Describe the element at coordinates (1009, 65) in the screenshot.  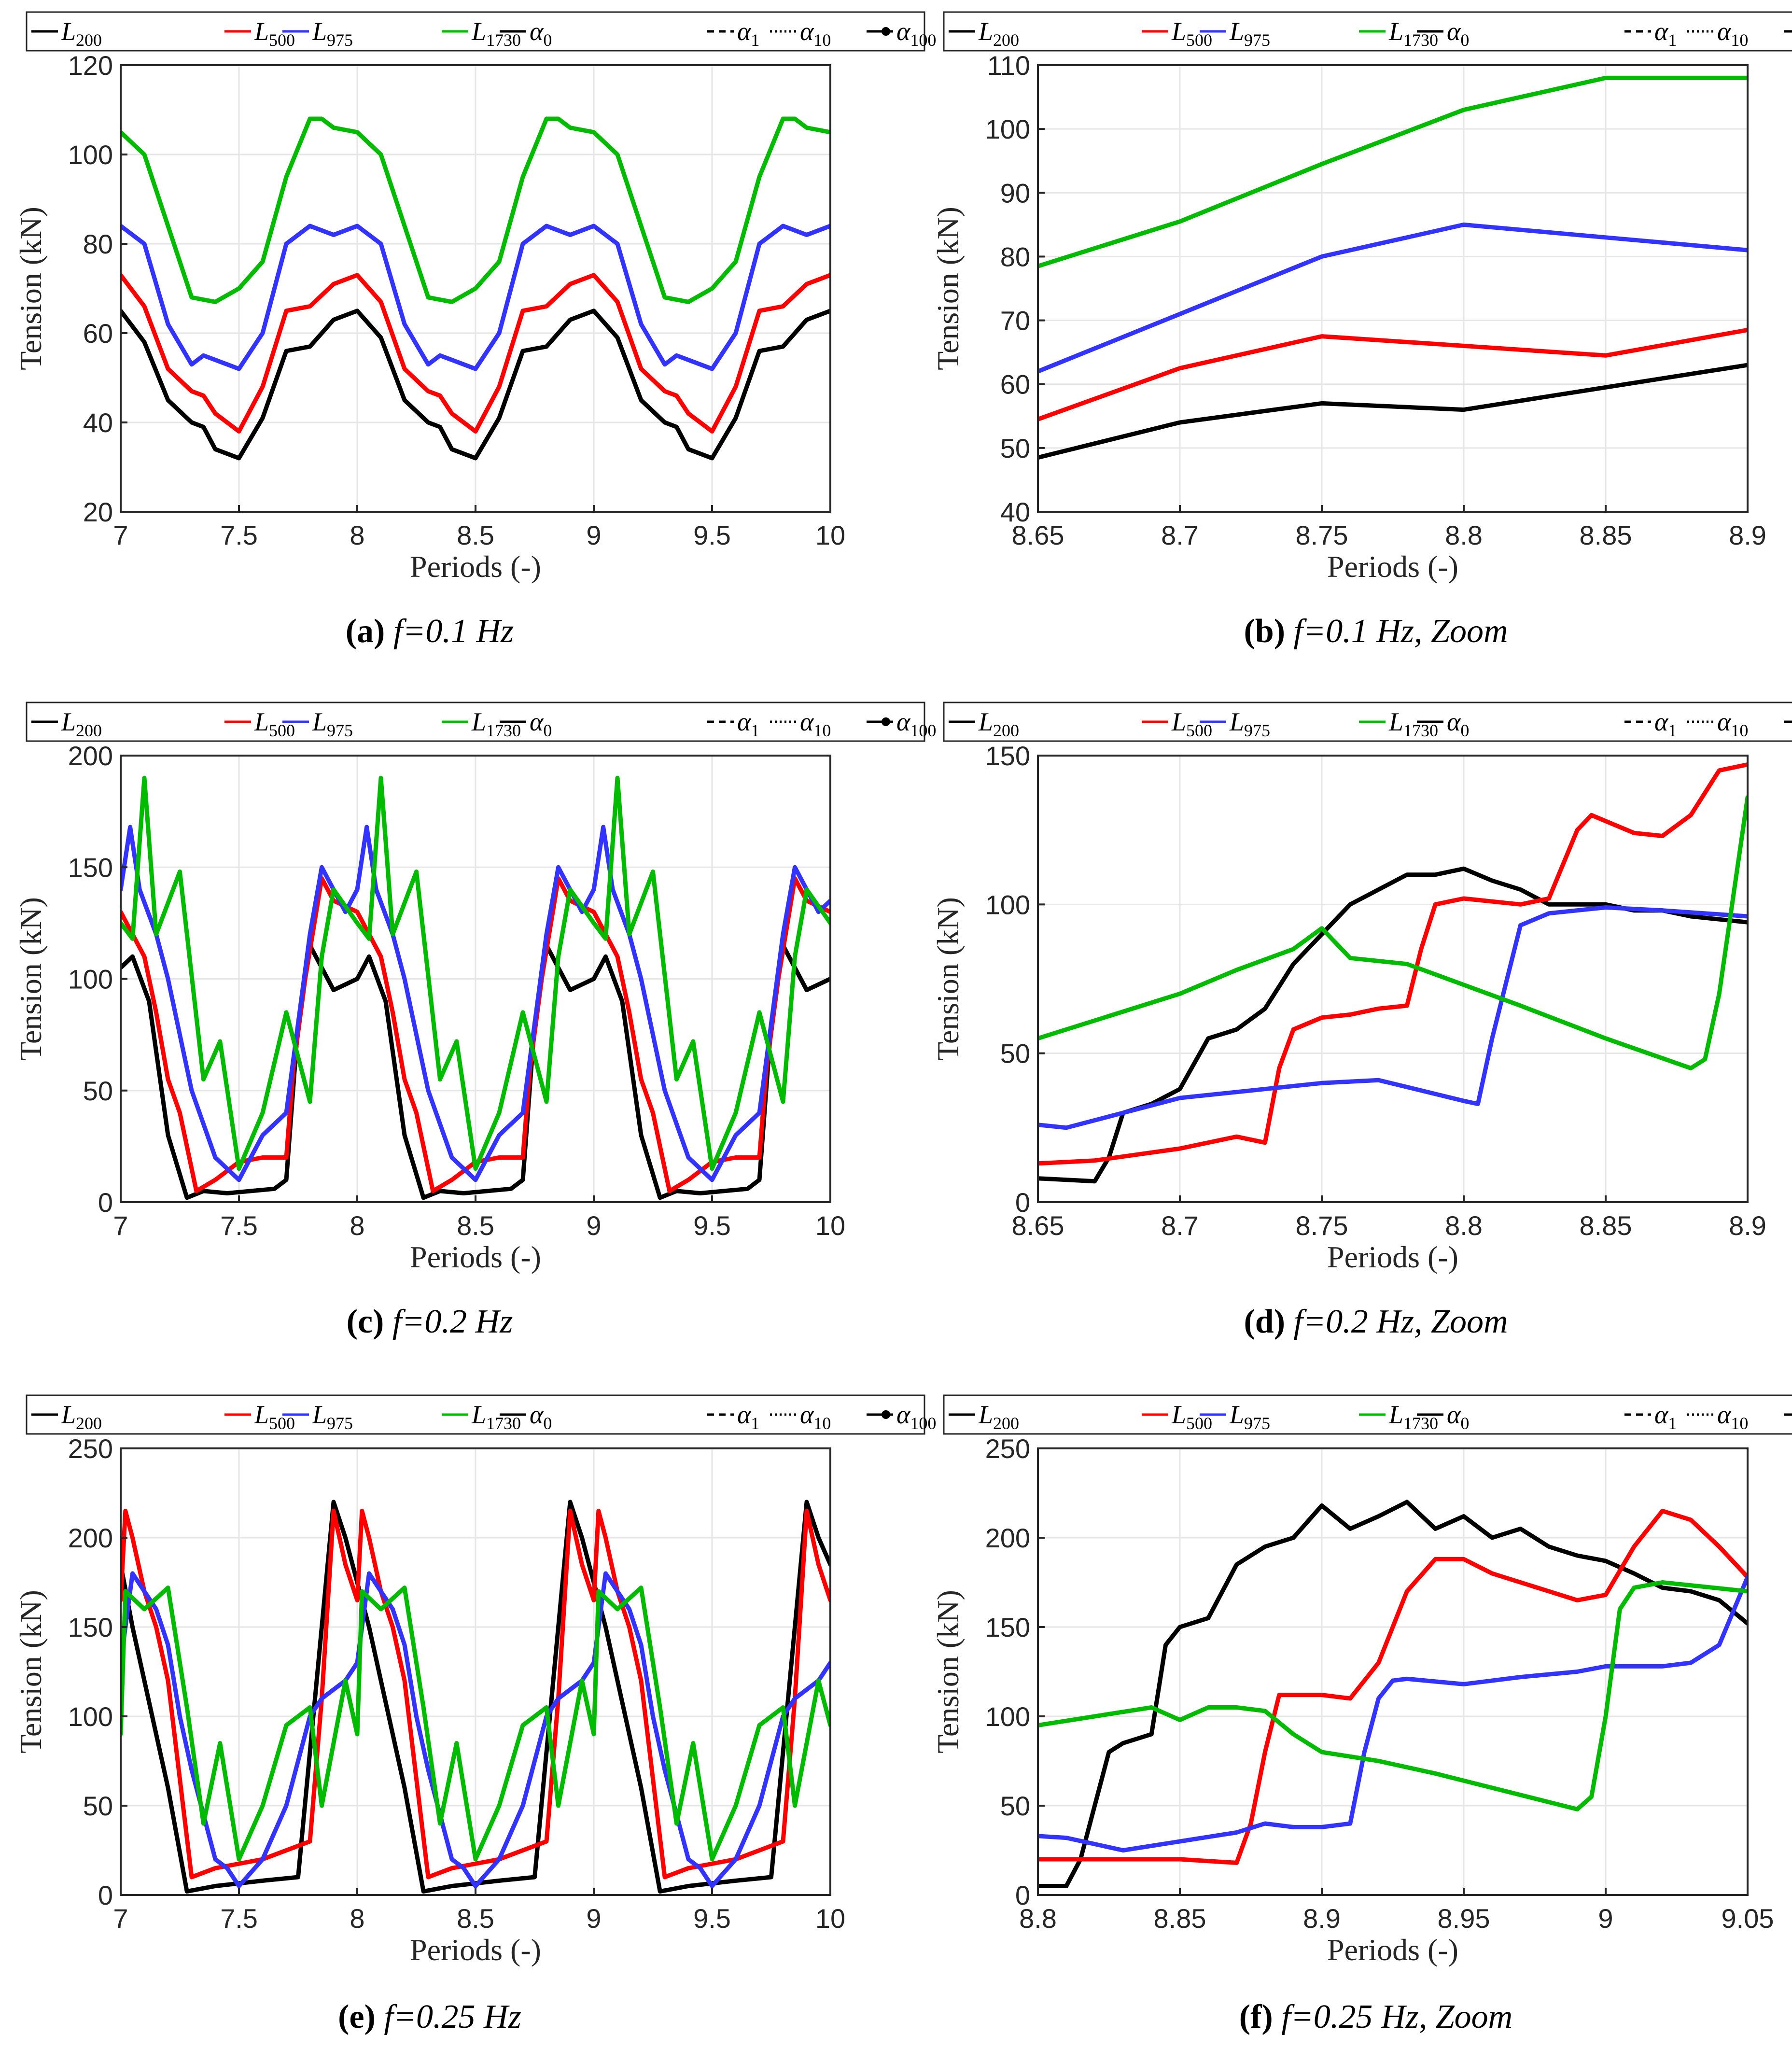
I see `y-tick-label: 110` at that location.